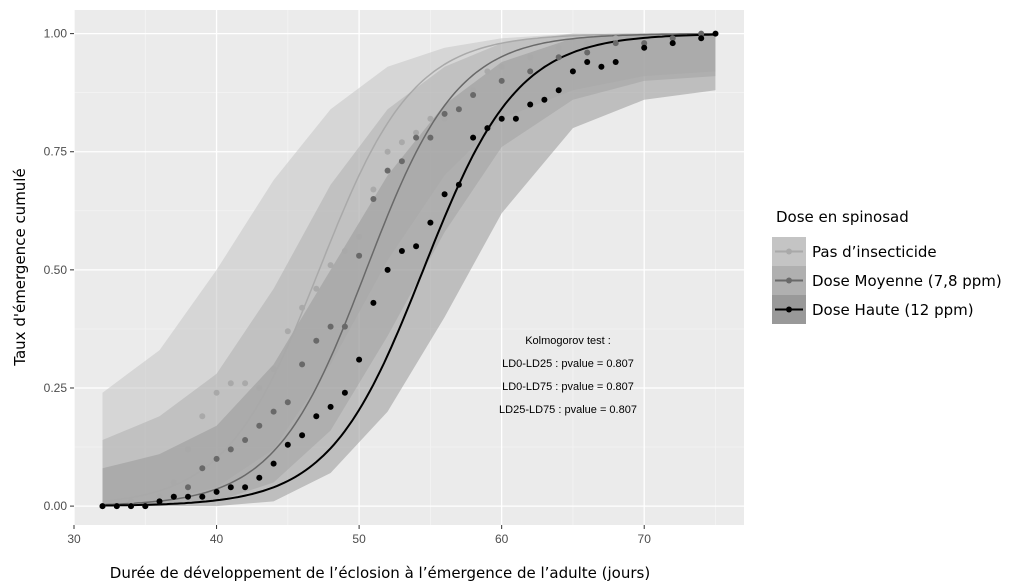  What do you see at coordinates (645, 539) in the screenshot?
I see `x-tick-label: 70` at bounding box center [645, 539].